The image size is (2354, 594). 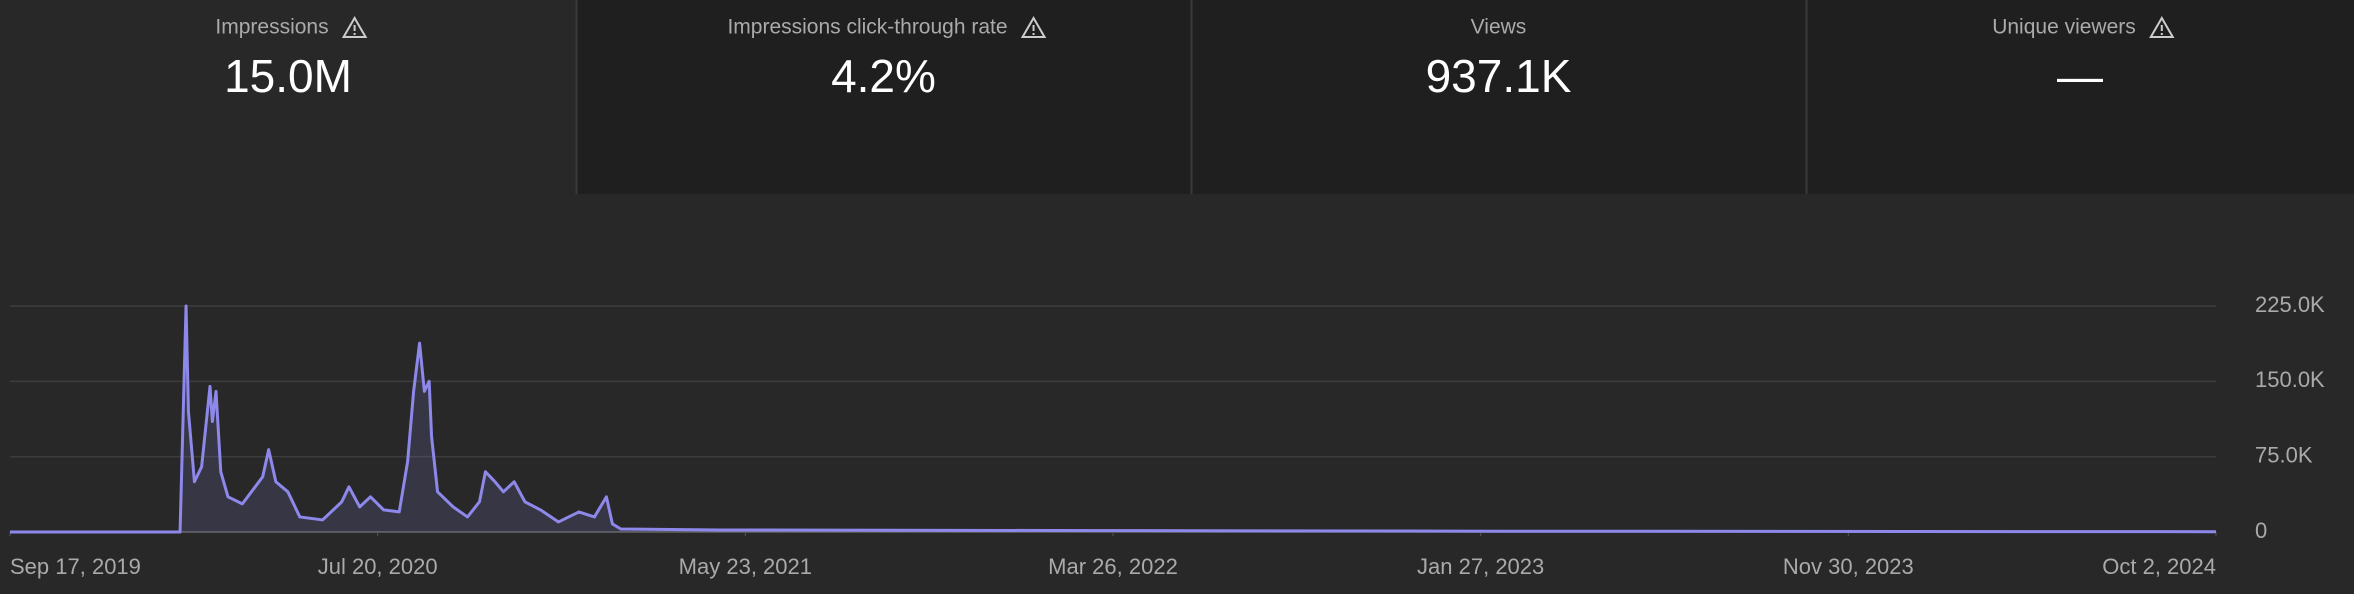 What do you see at coordinates (1499, 76) in the screenshot?
I see `metric-value: 937.1K` at bounding box center [1499, 76].